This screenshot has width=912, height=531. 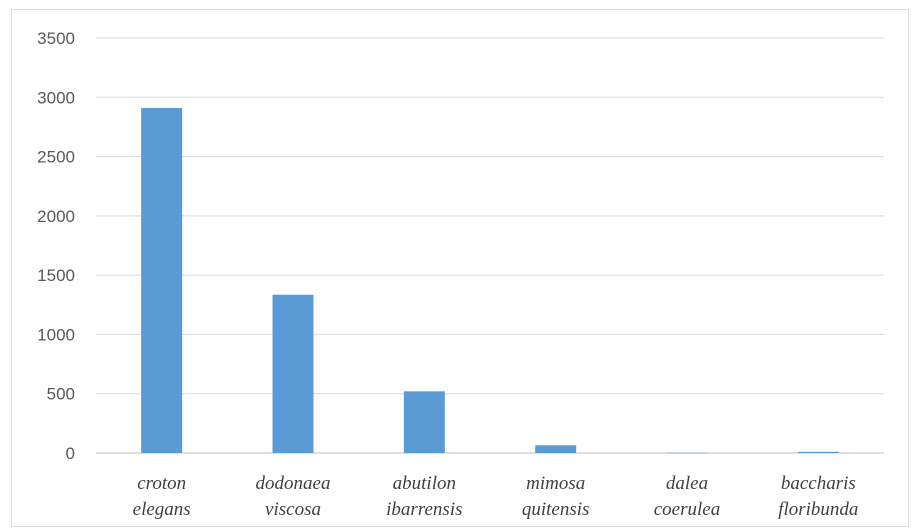 What do you see at coordinates (687, 496) in the screenshot?
I see `x-tick-label: dalea coerulea` at bounding box center [687, 496].